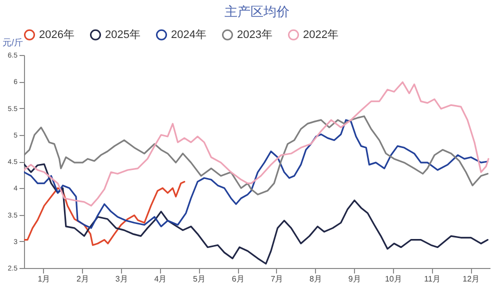 The image size is (500, 287). I want to click on y-axis-title: 元/斤, so click(13, 43).